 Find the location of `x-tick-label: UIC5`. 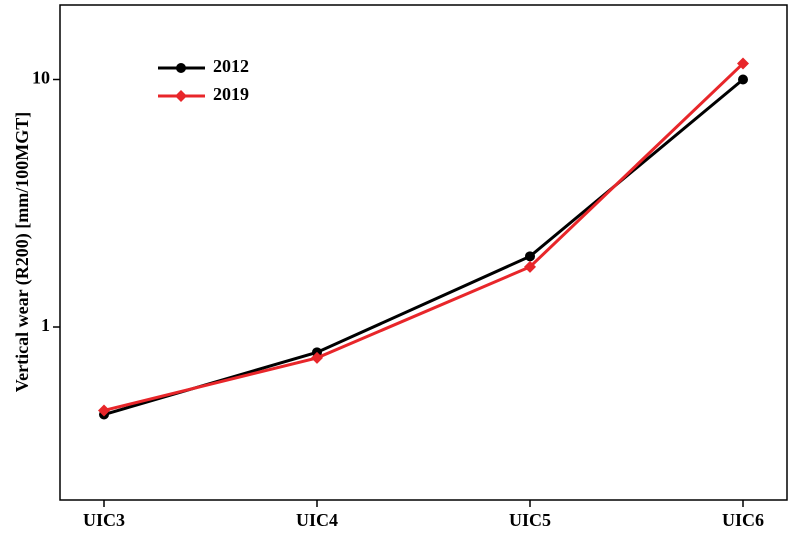

x-tick-label: UIC5 is located at coordinates (530, 520).